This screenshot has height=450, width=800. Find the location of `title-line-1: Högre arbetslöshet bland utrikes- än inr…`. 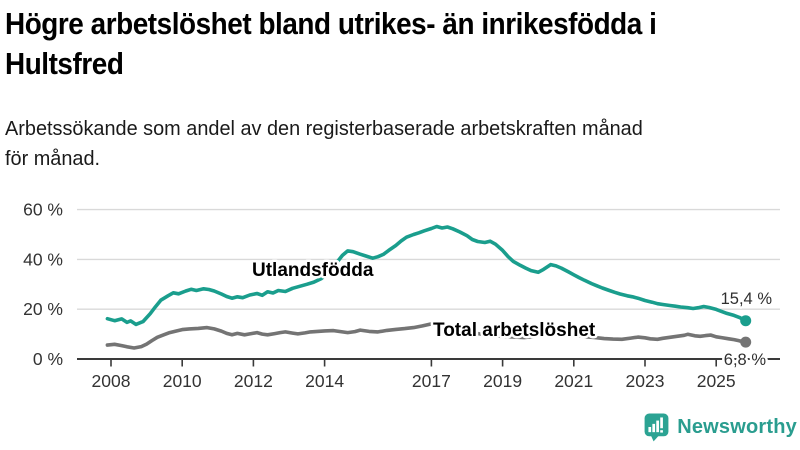

title-line-1: Högre arbetslöshet bland utrikes- än inr… is located at coordinates (331, 23).